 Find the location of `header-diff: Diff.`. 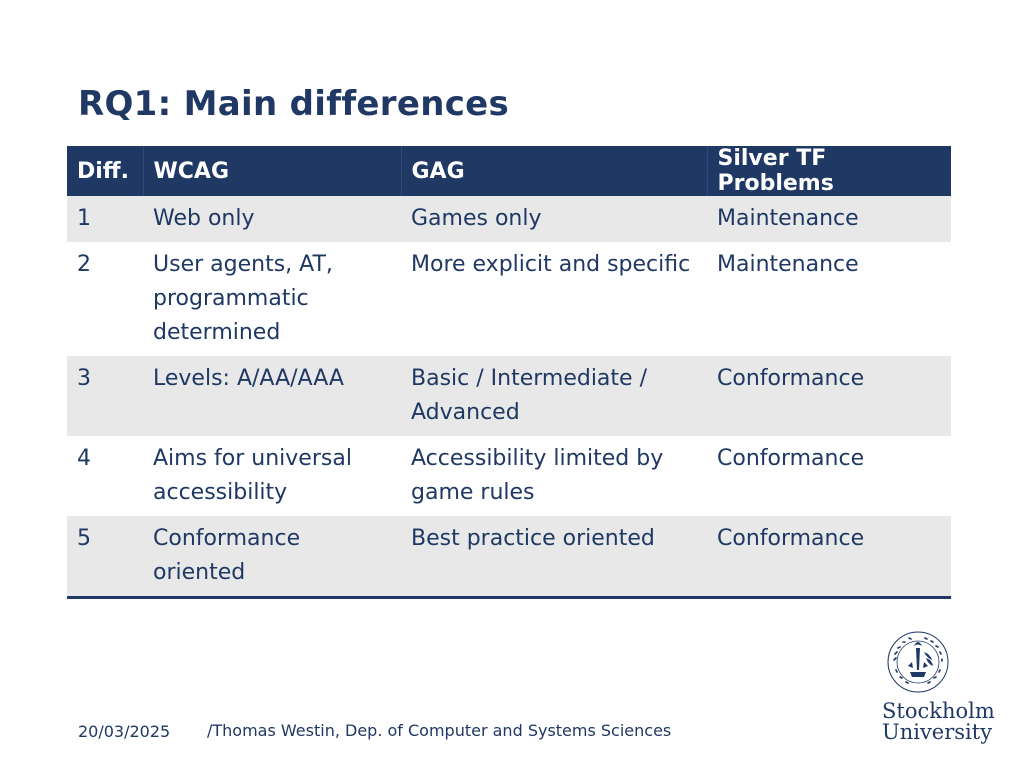

header-diff: Diff. is located at coordinates (105, 171).